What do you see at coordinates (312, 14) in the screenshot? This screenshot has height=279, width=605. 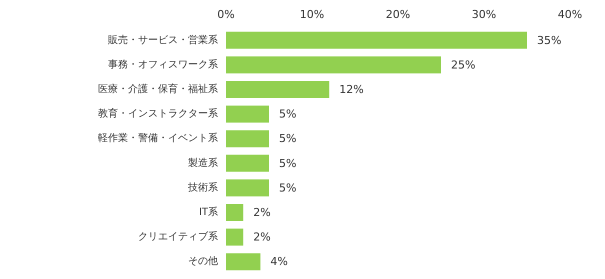 I see `x-tick-label: 10%` at bounding box center [312, 14].